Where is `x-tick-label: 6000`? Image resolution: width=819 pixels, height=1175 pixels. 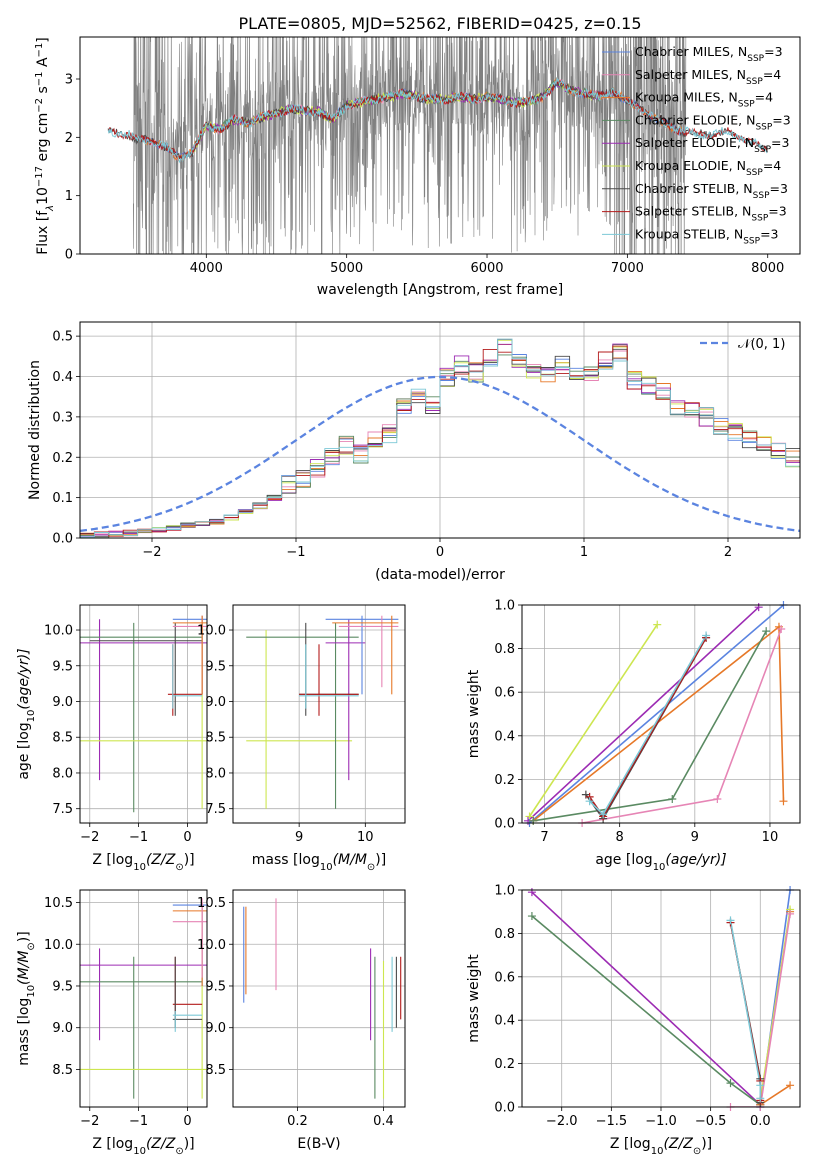 x-tick-label: 6000 is located at coordinates (486, 268).